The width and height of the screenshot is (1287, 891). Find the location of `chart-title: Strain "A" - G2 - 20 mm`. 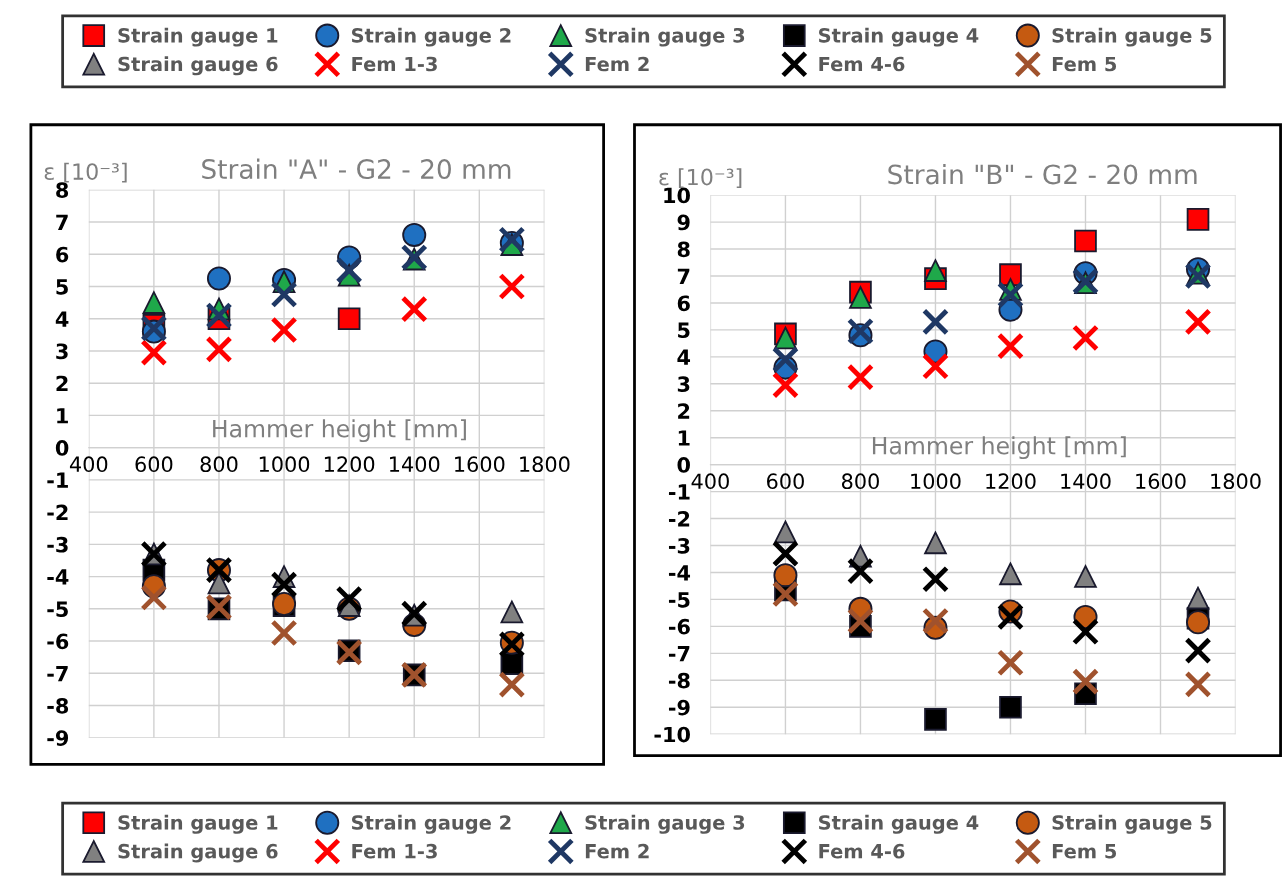

chart-title: Strain "A" - G2 - 20 mm is located at coordinates (356, 169).